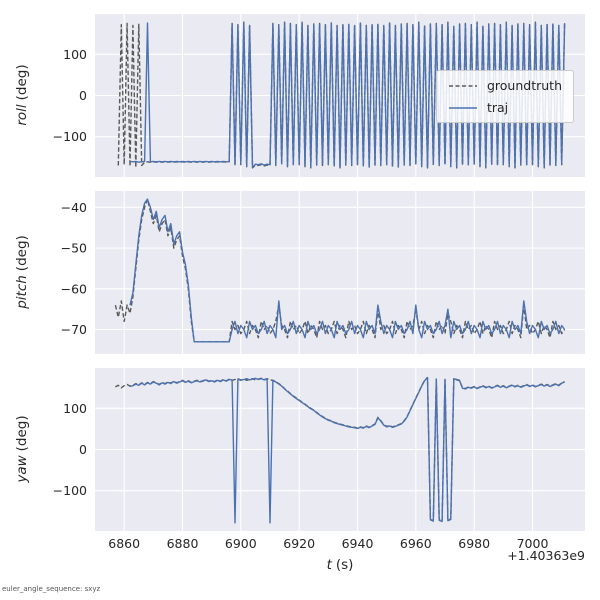 The width and height of the screenshot is (600, 600). Describe the element at coordinates (524, 85) in the screenshot. I see `legend-label-groundtruth: groundtruth` at that location.